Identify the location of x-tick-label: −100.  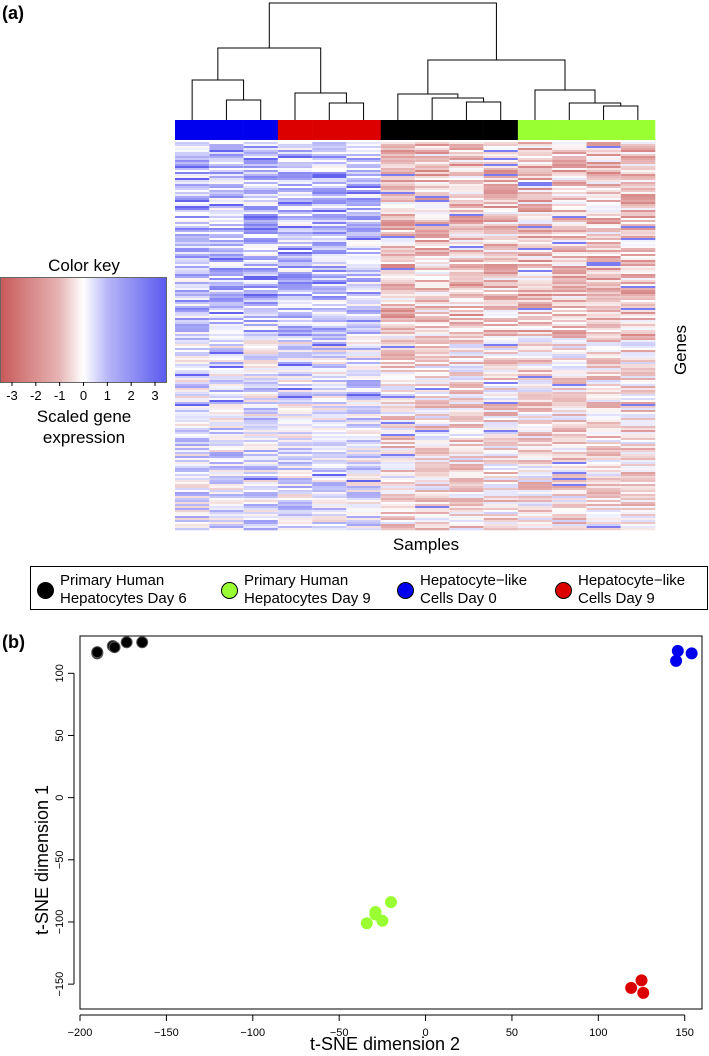
(252, 1033).